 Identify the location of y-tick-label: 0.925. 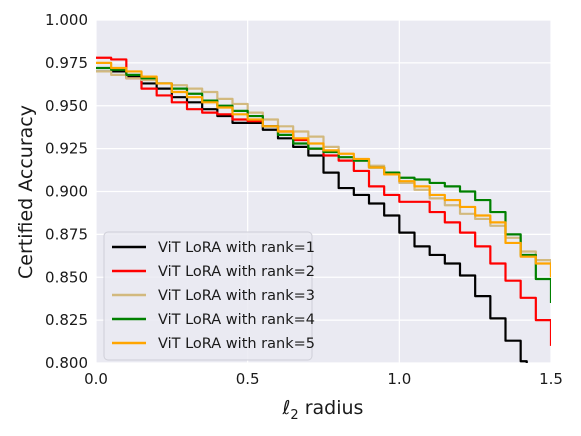
(66, 149).